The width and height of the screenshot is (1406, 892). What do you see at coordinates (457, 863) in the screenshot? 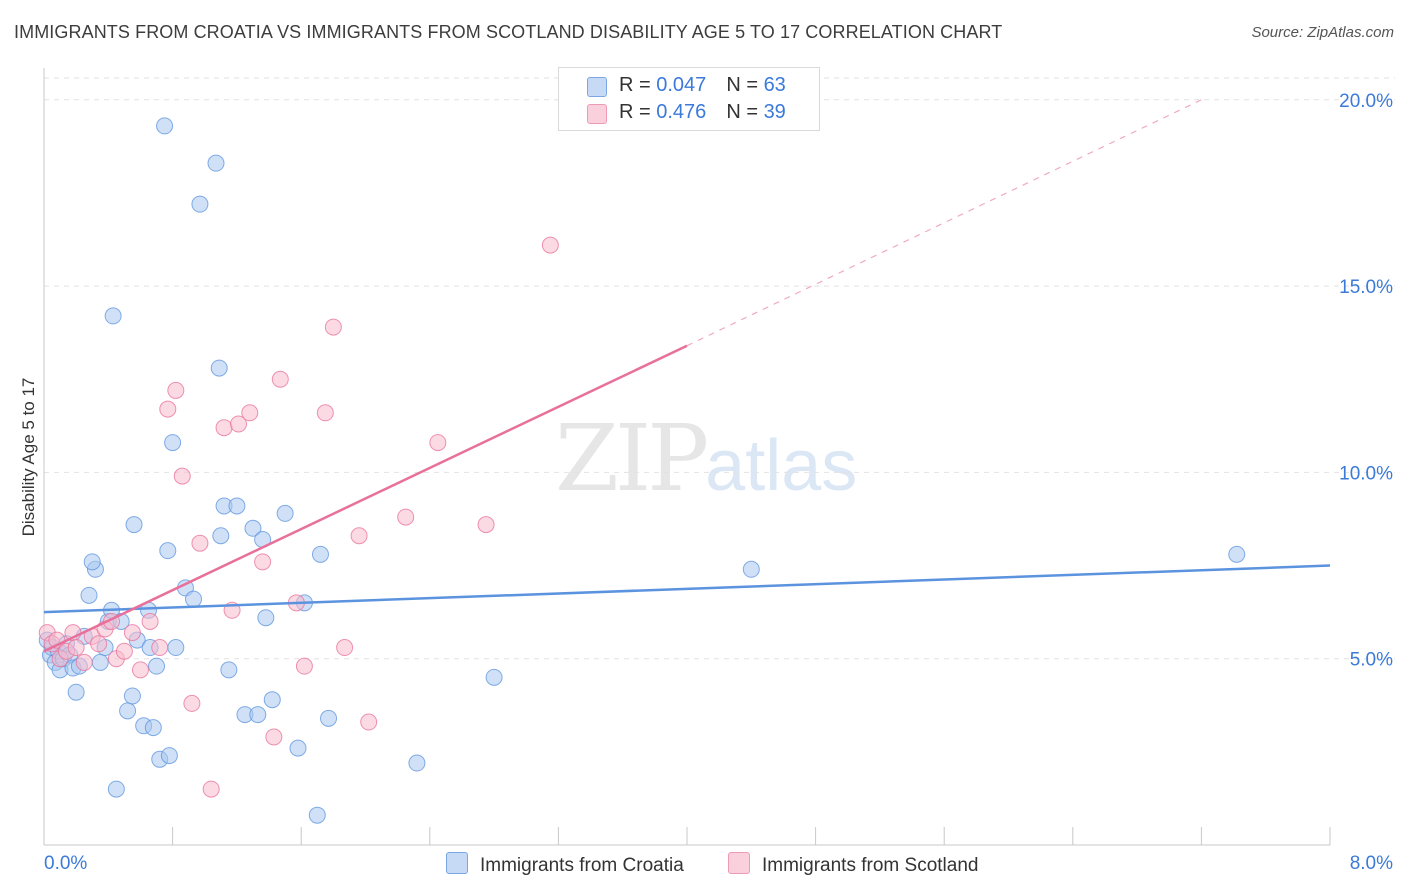
I see `series-swatch-croatia` at bounding box center [457, 863].